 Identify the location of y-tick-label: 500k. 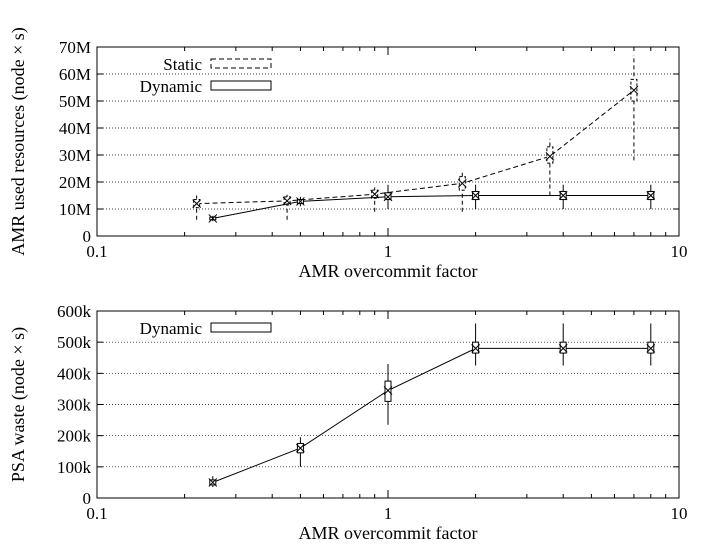
(74, 342).